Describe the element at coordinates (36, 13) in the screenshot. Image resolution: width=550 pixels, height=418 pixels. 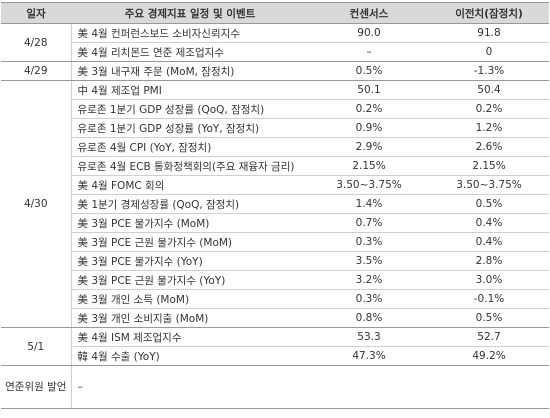
I see `header-cell: 일자` at that location.